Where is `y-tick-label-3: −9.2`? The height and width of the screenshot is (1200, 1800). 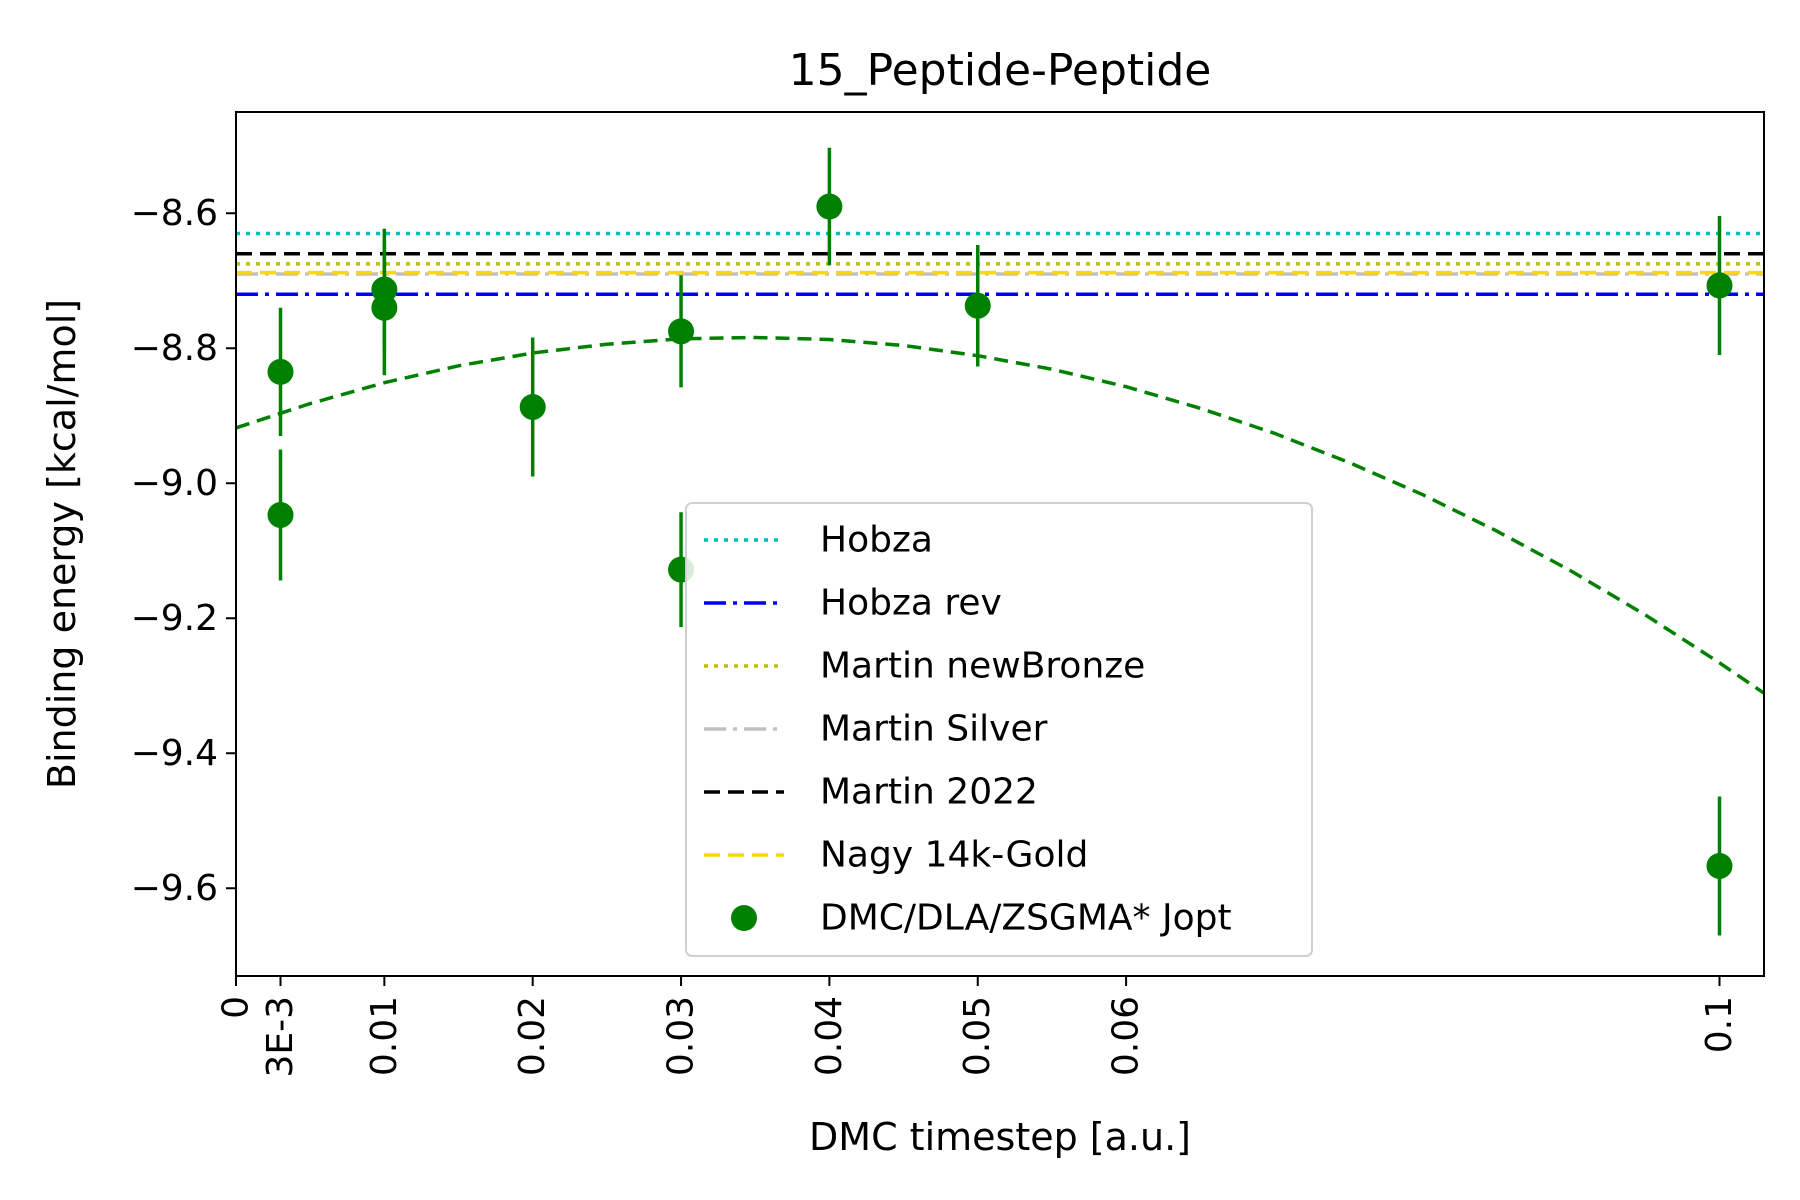
y-tick-label-3: −9.2 is located at coordinates (174, 618).